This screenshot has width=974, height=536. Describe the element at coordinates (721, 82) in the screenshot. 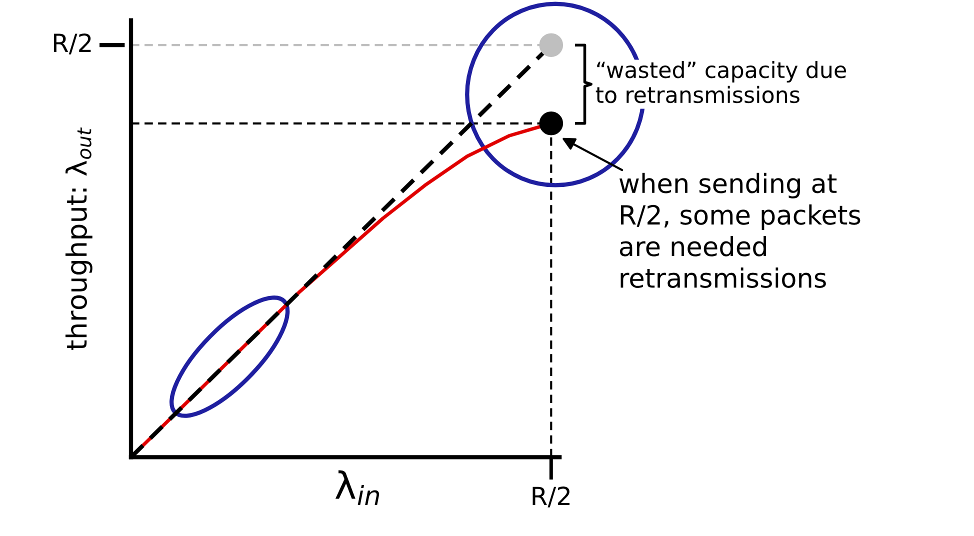

I see `text: “wasted” capacity due to retransmissions` at that location.